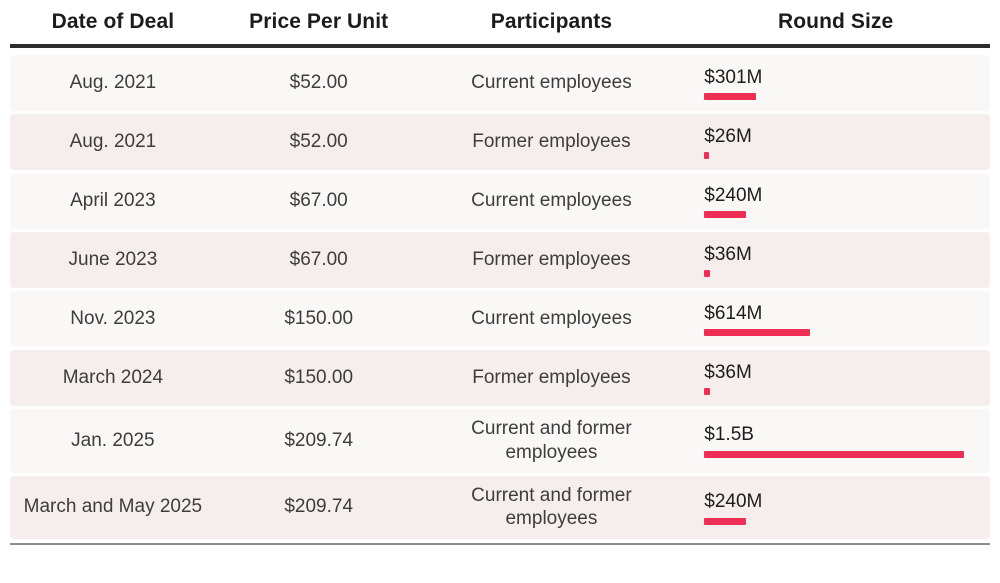 This screenshot has width=1000, height=583. Describe the element at coordinates (733, 313) in the screenshot. I see `round-size-value: $614M` at that location.